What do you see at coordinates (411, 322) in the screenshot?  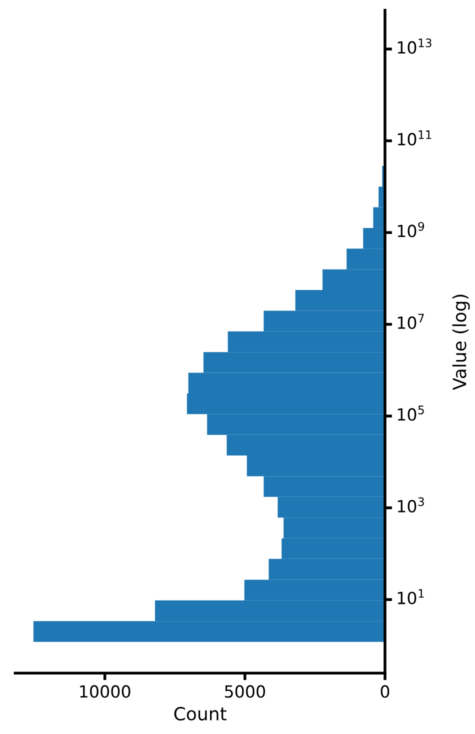 I see `y-tick-label: 10$^{7}$` at bounding box center [411, 322].